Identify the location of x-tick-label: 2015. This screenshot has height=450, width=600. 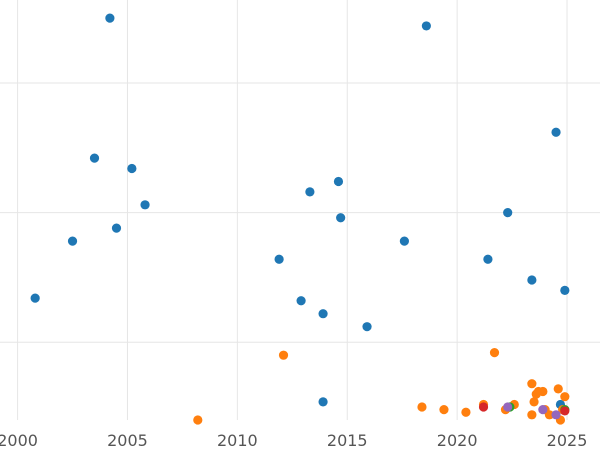
(347, 440).